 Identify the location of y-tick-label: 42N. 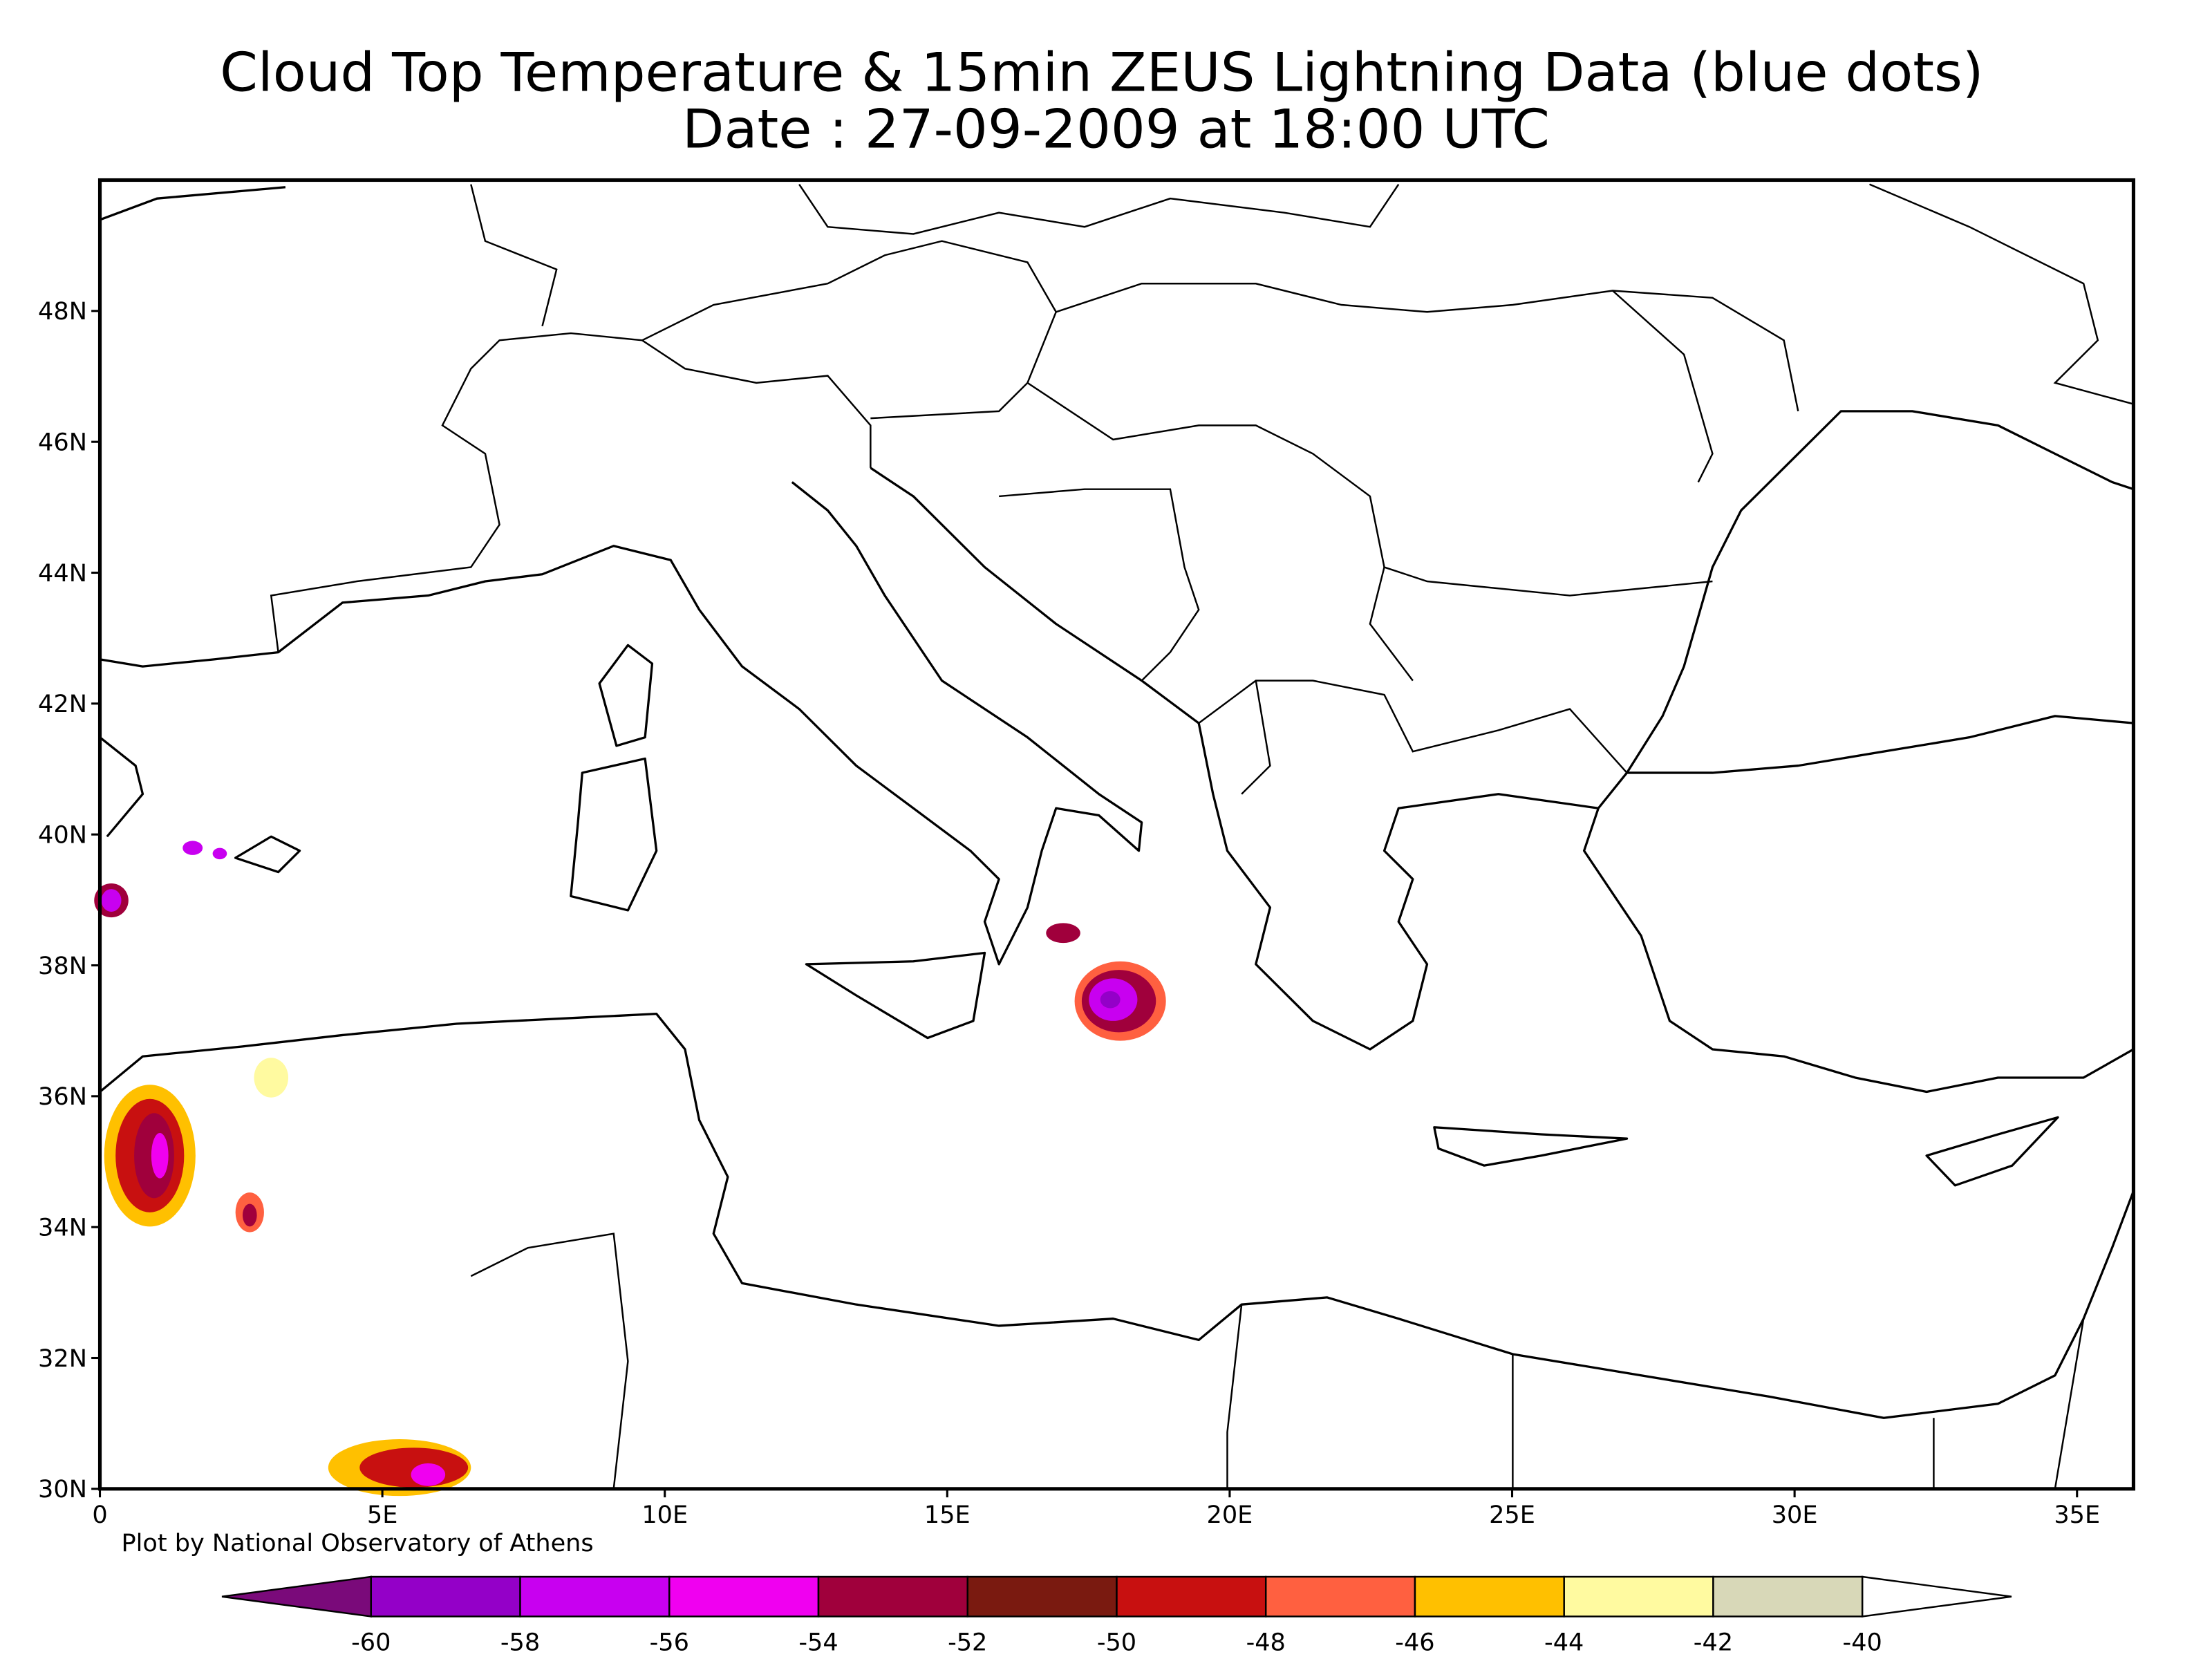
(62, 704).